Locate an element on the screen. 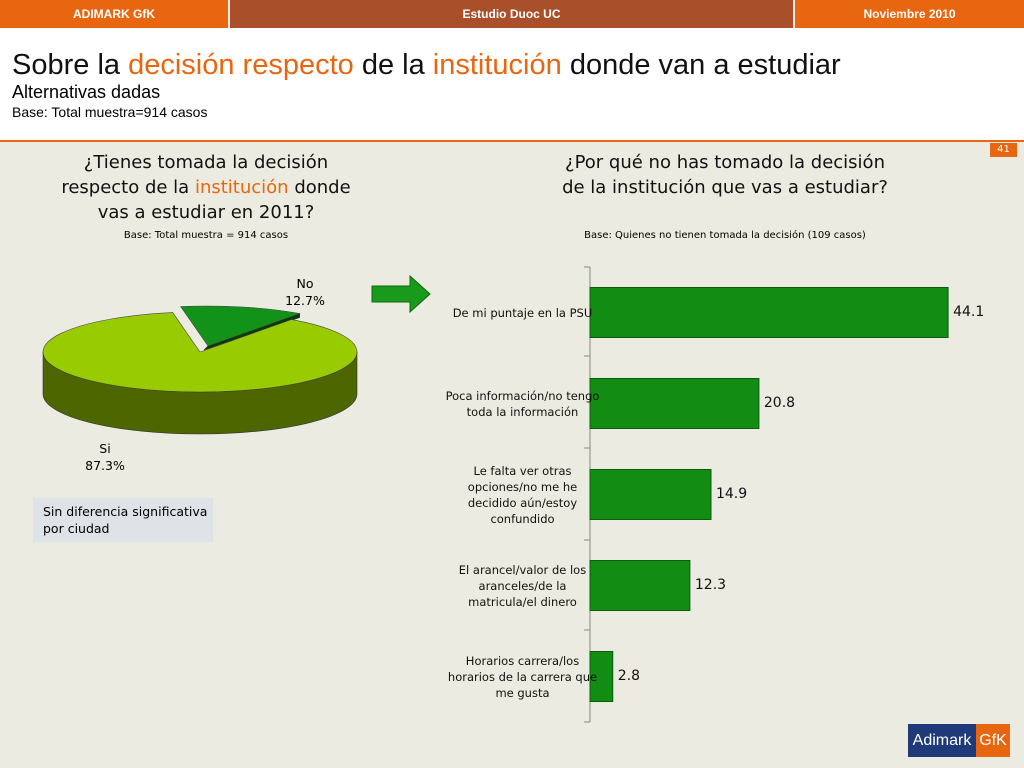 The height and width of the screenshot is (768, 1024). pie-value-label: 12.7% is located at coordinates (305, 300).